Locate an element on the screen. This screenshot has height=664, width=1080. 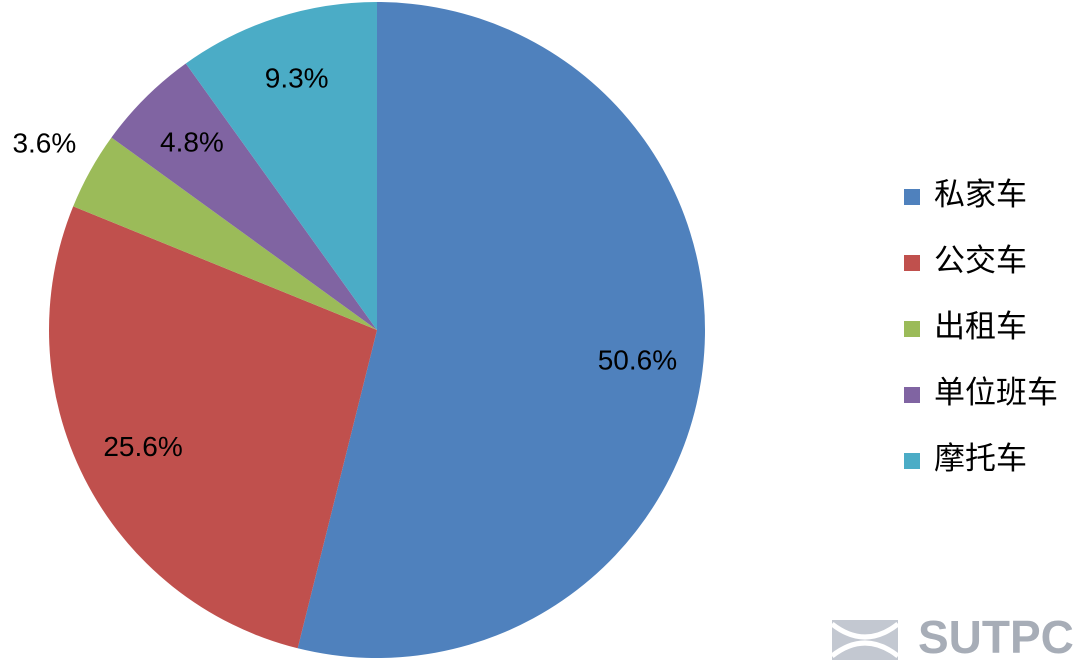
watermark-text: SUTPC is located at coordinates (996, 637).